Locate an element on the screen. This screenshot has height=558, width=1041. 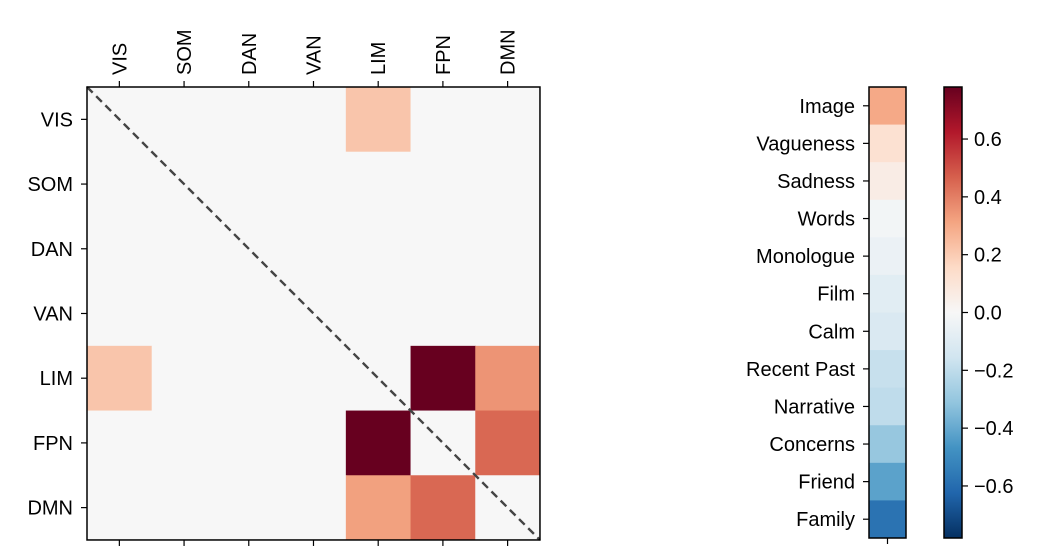
matrix-x-tick-label: VIS is located at coordinates (120, 59).